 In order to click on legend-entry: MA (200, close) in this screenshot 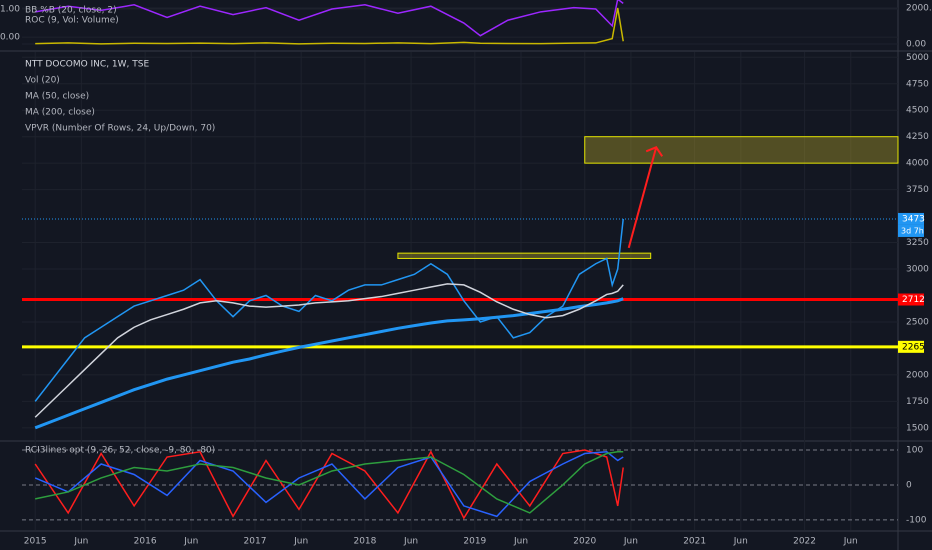, I will do `click(60, 113)`.